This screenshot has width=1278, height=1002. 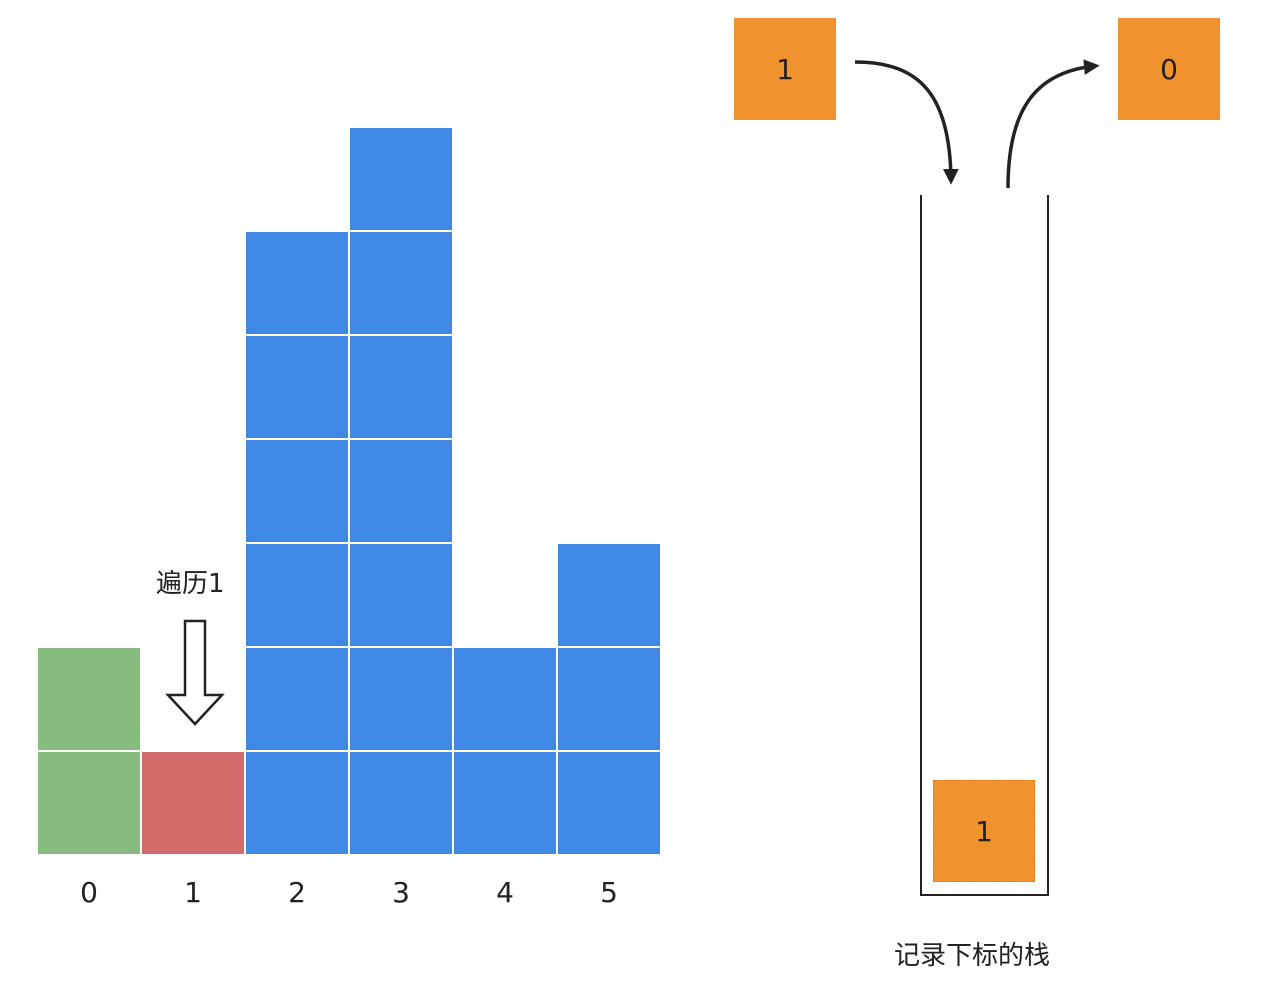 What do you see at coordinates (972, 956) in the screenshot?
I see `stack-caption: 记录下标的栈` at bounding box center [972, 956].